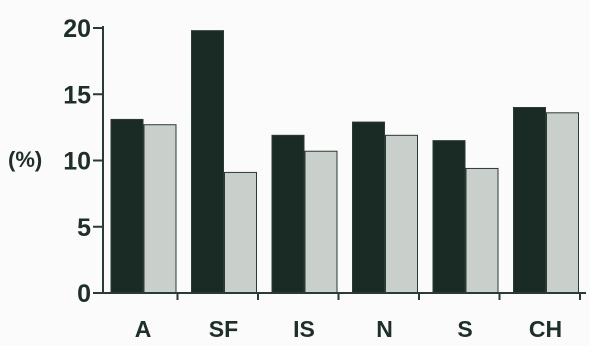 Image resolution: width=590 pixels, height=346 pixels. Describe the element at coordinates (77, 162) in the screenshot. I see `y-tick-label-10: 10` at that location.